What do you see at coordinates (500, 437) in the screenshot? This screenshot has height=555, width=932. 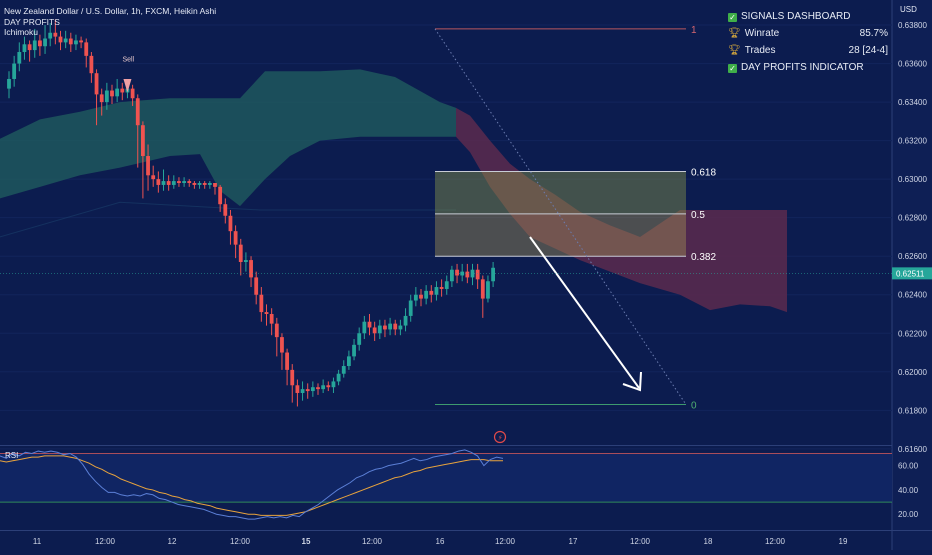 I see `lightning-icon` at bounding box center [500, 437].